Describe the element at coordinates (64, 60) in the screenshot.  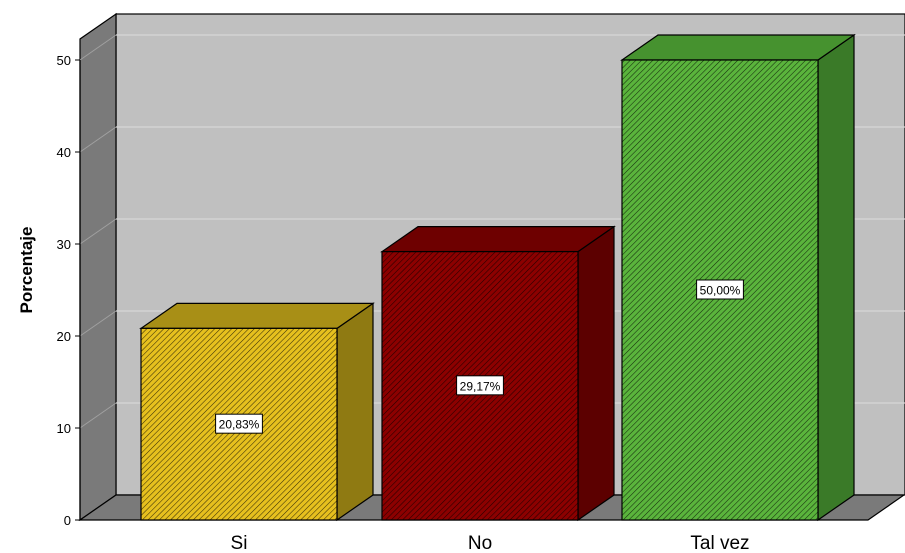
I see `y-tick-label: 50` at that location.